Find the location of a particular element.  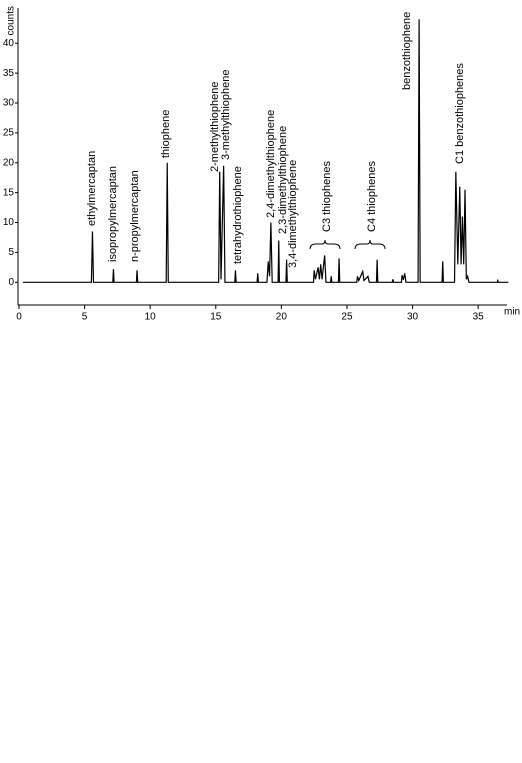

peak-label: ethylmercaptan is located at coordinates (92, 188).